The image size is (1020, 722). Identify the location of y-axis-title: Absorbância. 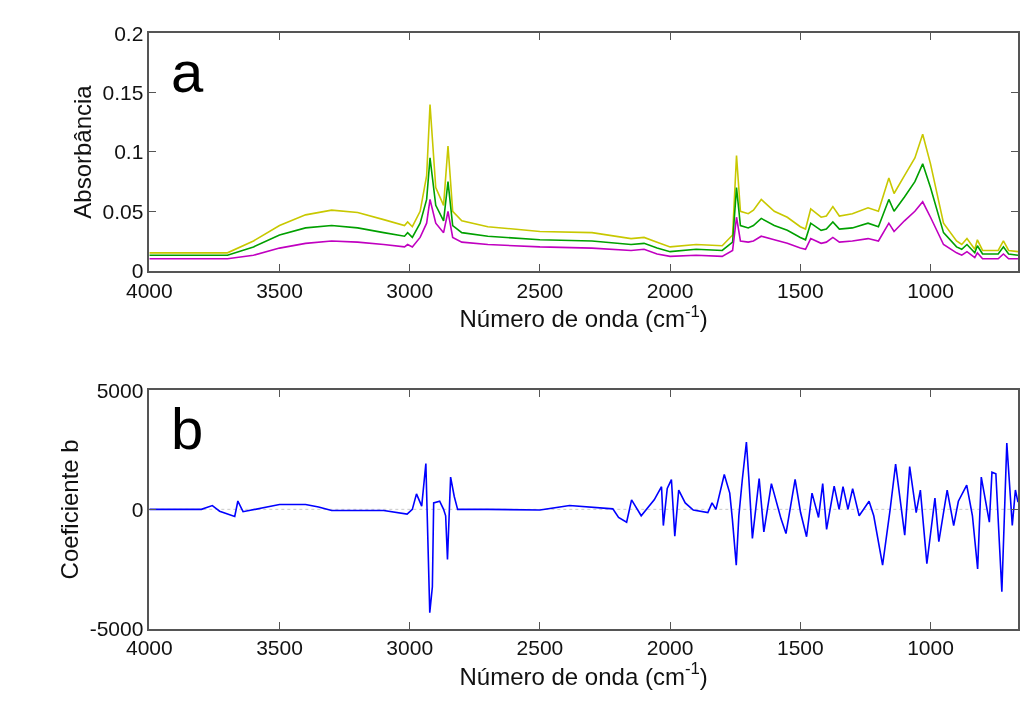
(83, 151).